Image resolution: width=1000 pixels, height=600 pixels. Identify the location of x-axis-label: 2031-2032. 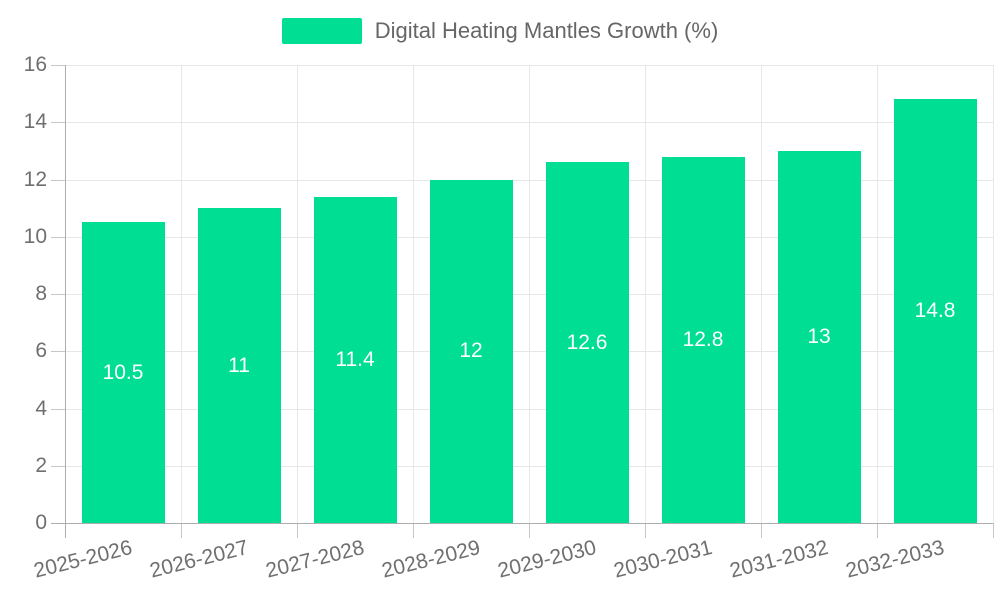
(779, 559).